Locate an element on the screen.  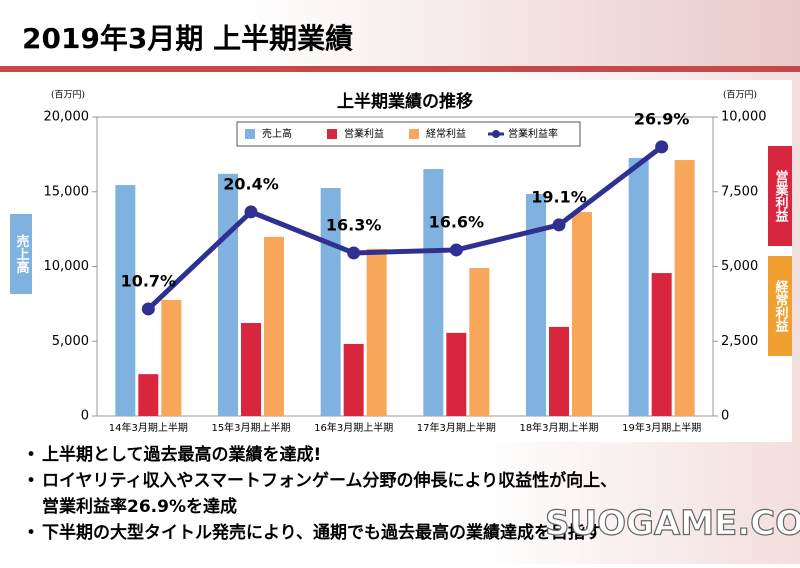
y-tick-label: 20,000 is located at coordinates (67, 117).